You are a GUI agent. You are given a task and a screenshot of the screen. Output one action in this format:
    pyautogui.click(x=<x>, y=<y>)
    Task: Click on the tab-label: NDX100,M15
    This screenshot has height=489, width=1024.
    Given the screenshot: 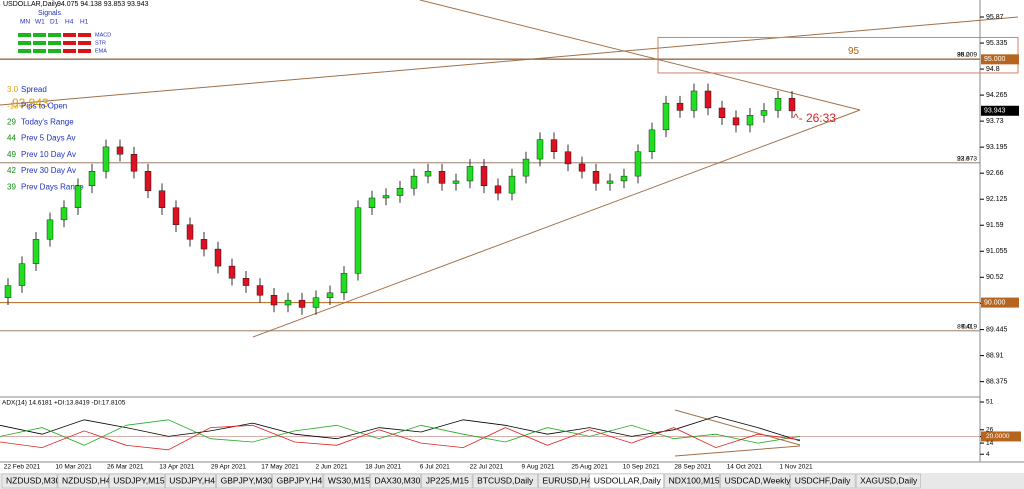 What is the action you would take?
    pyautogui.click(x=694, y=480)
    